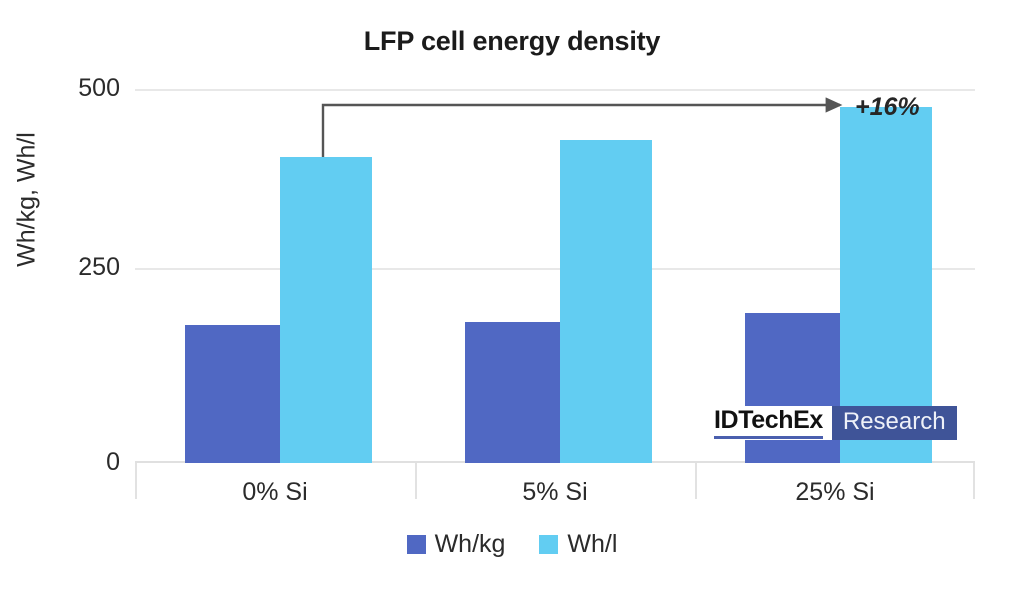 The image size is (1024, 596). Describe the element at coordinates (792, 388) in the screenshot. I see `bar-wh-kg-25pct-si` at that location.